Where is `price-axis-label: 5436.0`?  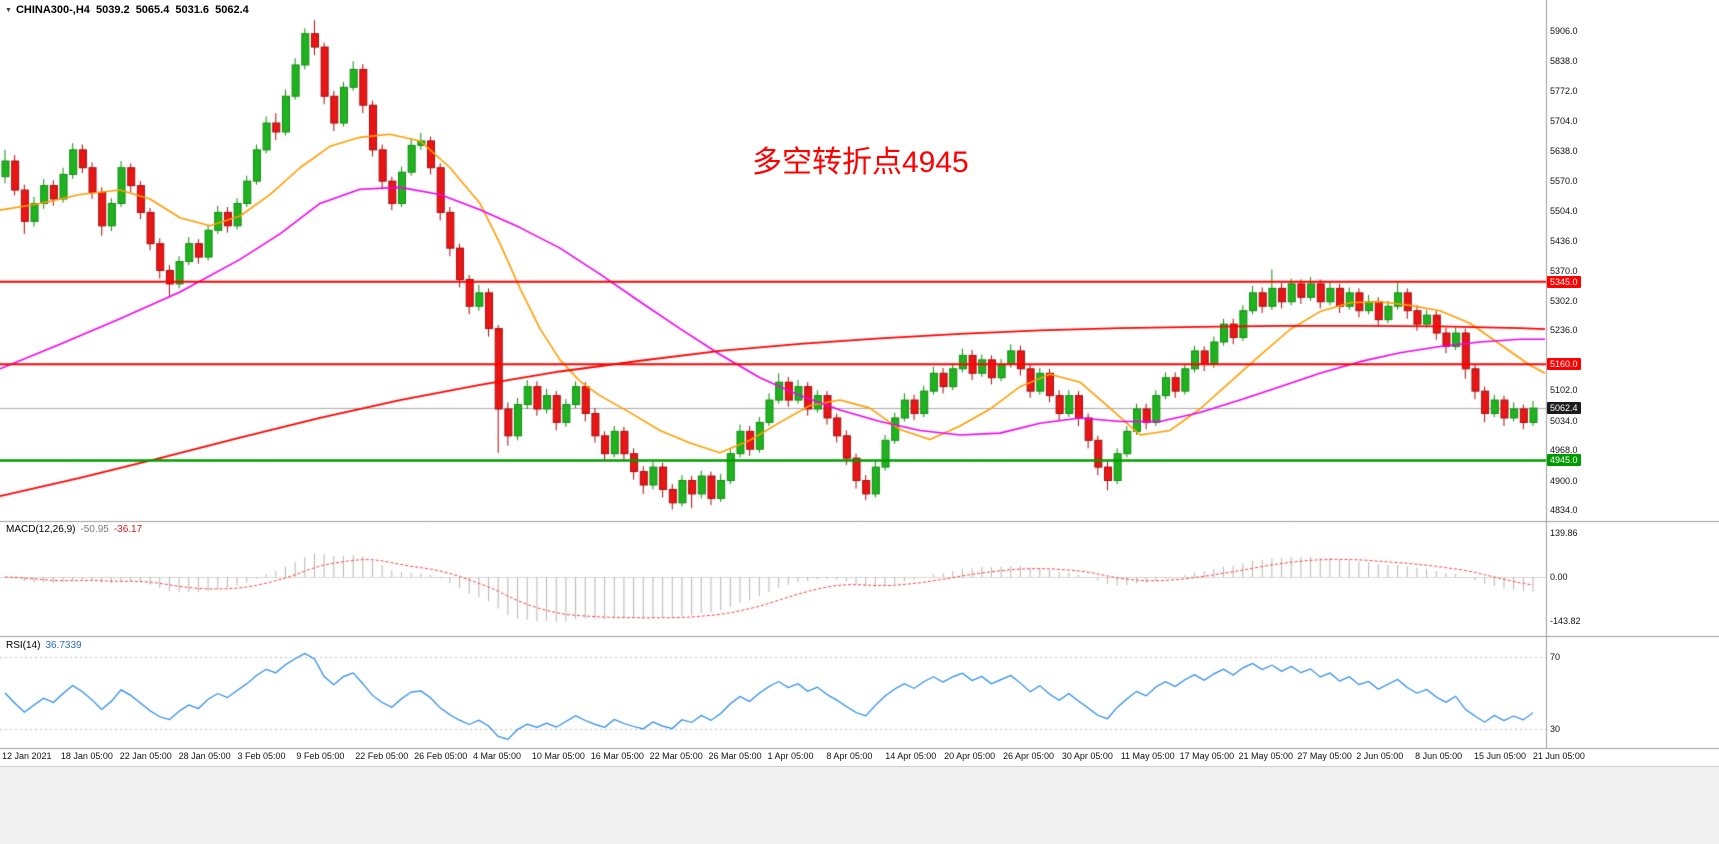
price-axis-label: 5436.0 is located at coordinates (1564, 241).